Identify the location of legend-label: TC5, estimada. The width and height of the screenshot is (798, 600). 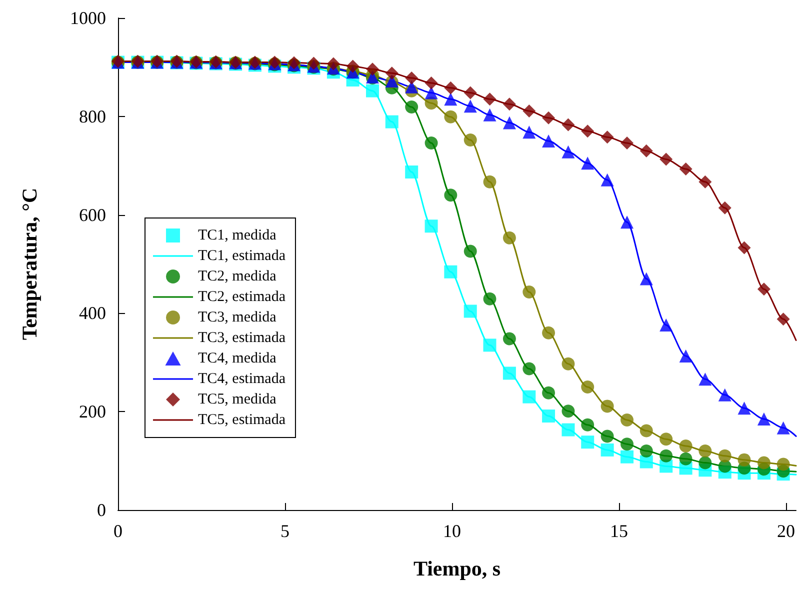
(242, 420).